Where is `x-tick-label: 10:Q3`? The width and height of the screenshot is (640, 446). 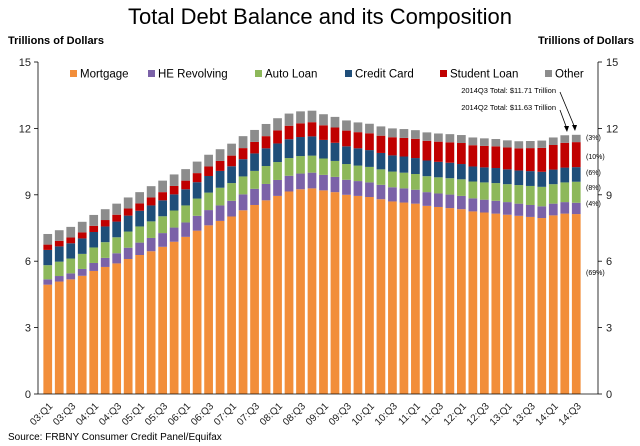
x-tick-label: 10:Q3 is located at coordinates (386, 414).